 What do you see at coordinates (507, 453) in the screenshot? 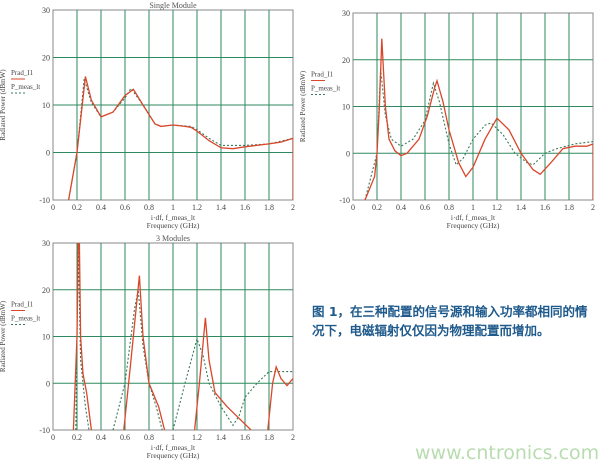
I see `watermark: www.cntronics.com` at bounding box center [507, 453].